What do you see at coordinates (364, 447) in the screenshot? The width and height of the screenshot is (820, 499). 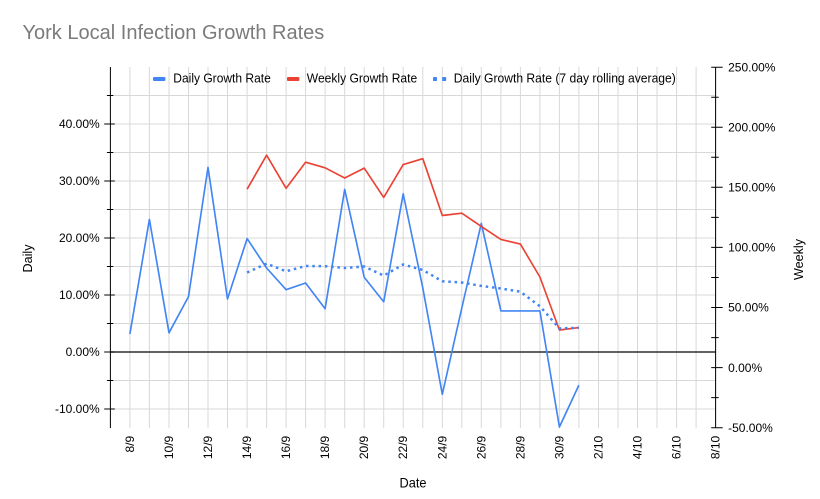 I see `svg-text: 20/9` at bounding box center [364, 447].